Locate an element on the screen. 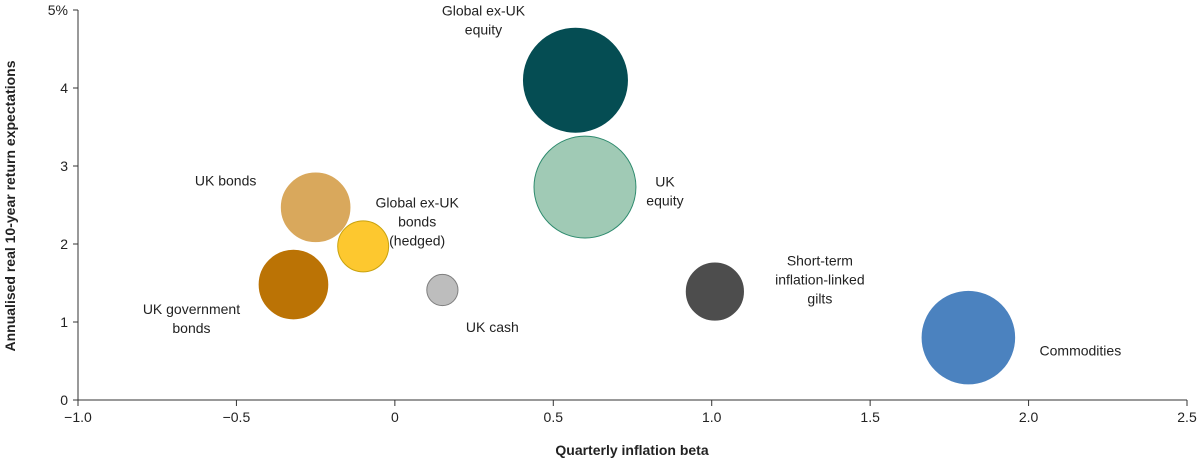 The width and height of the screenshot is (1200, 459). bubble-uk-equity is located at coordinates (585, 187).